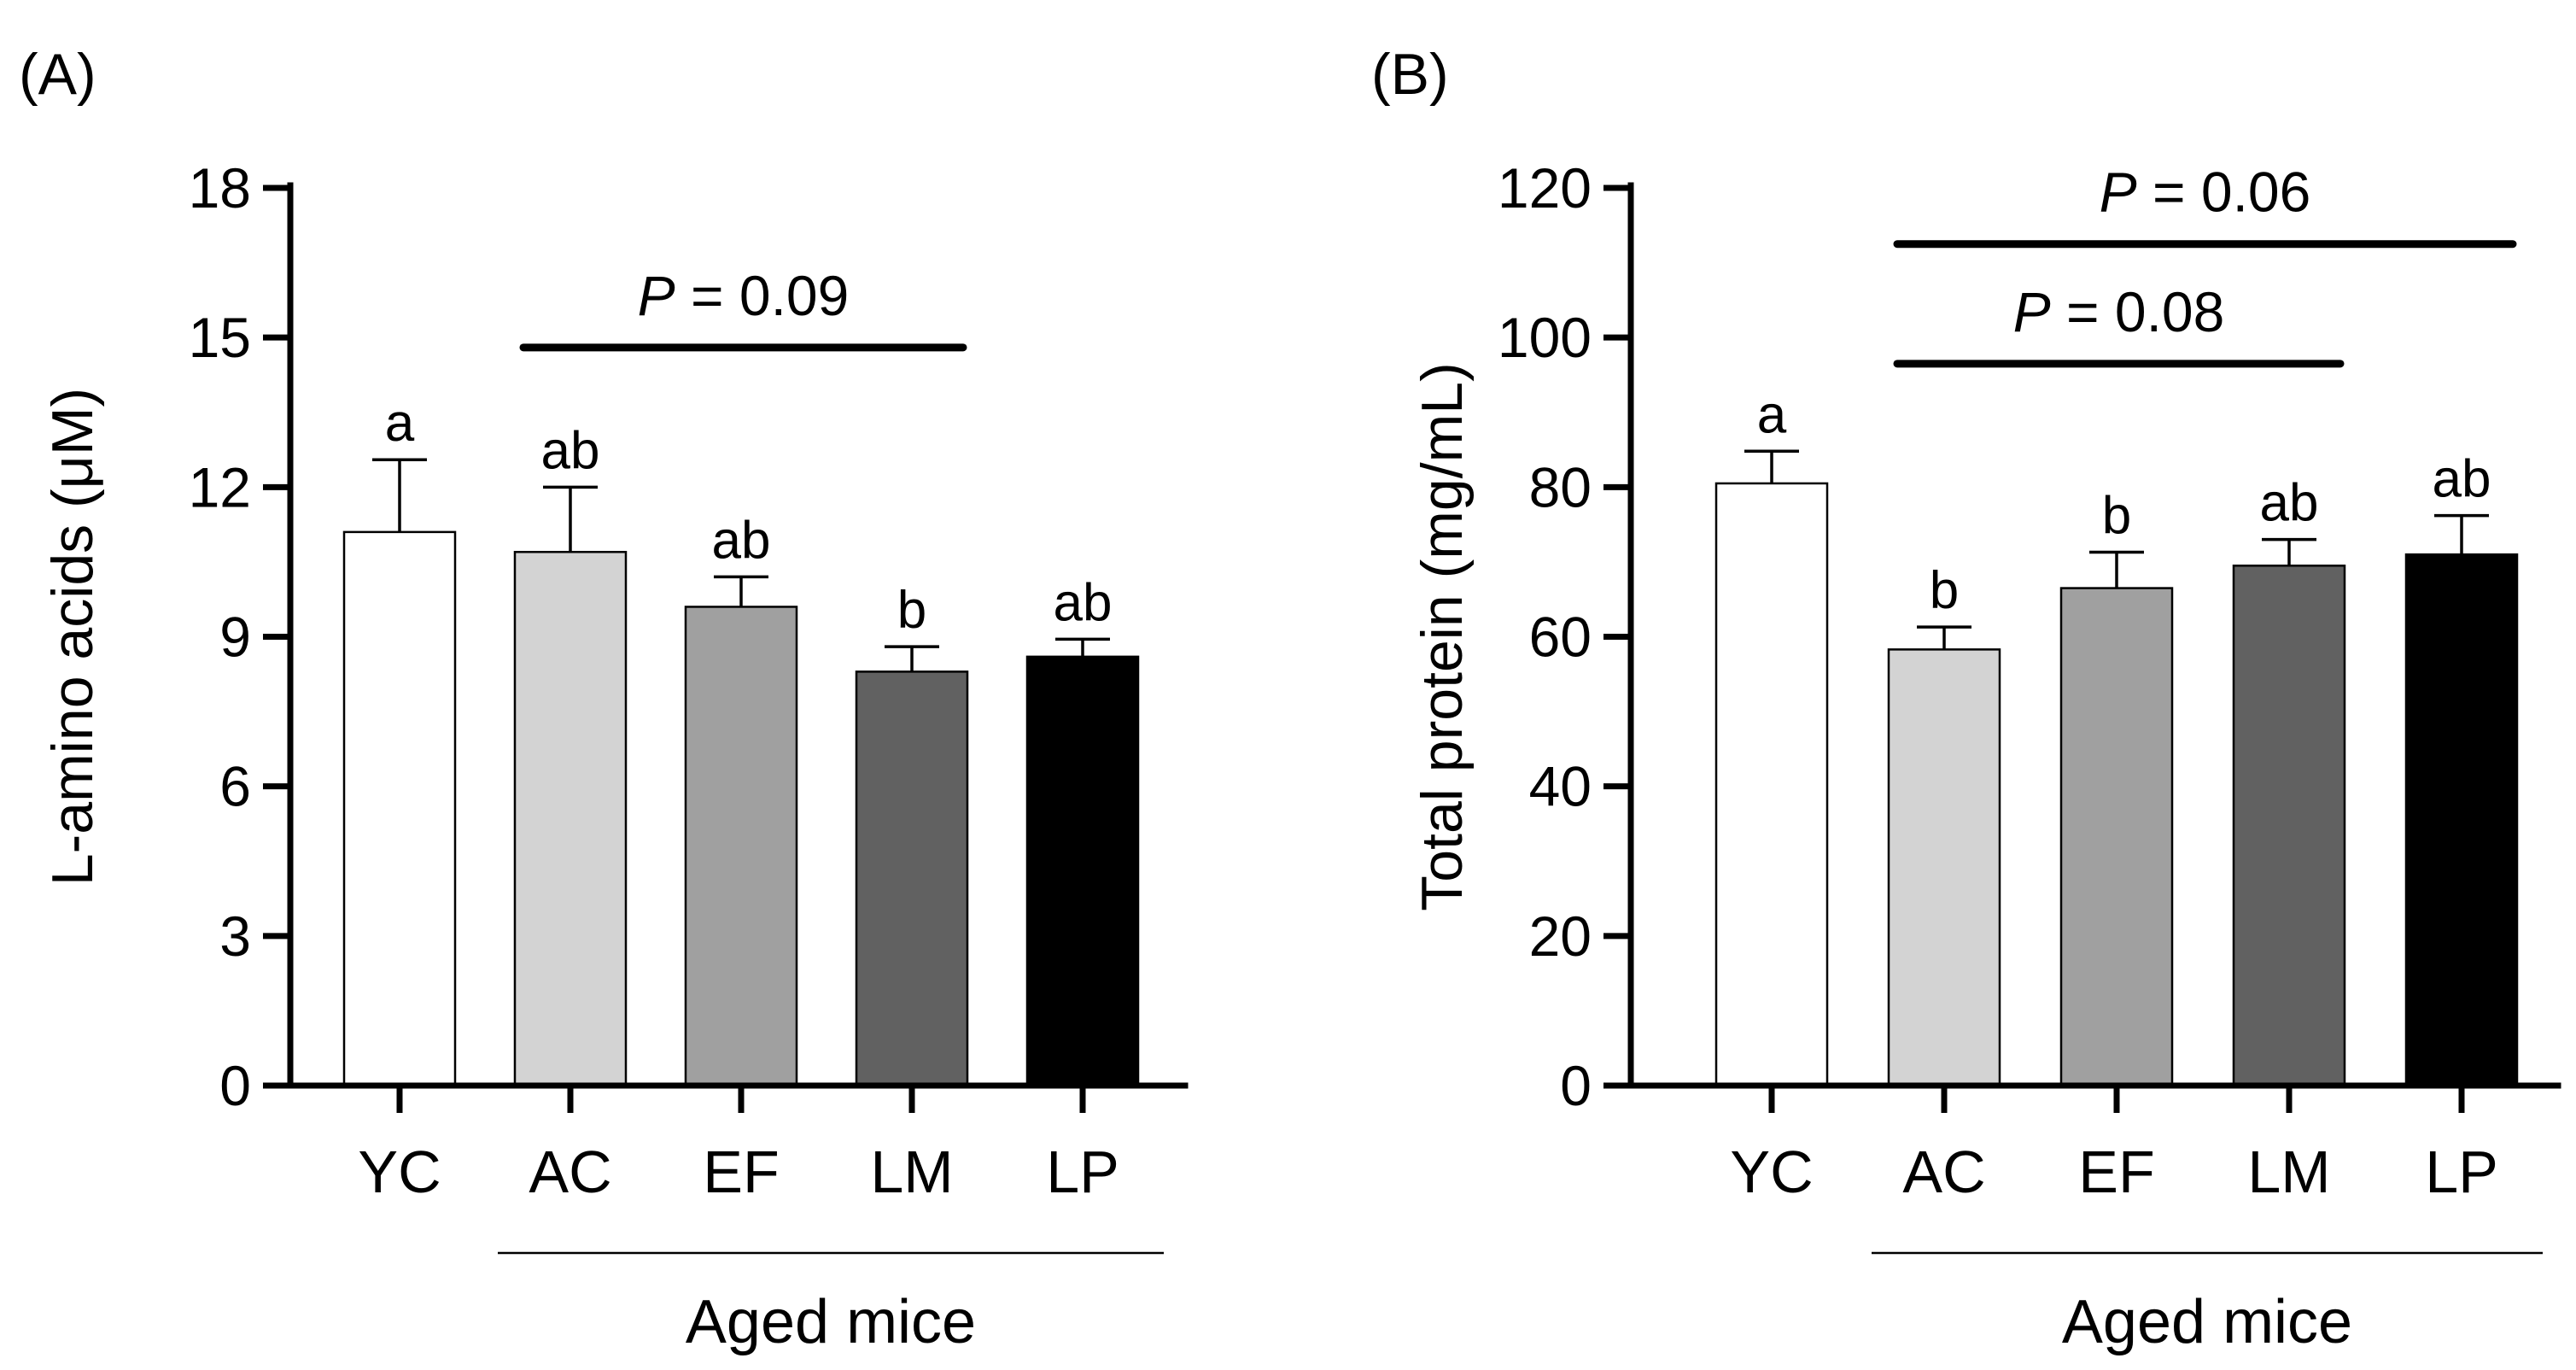 Image resolution: width=2576 pixels, height=1370 pixels. What do you see at coordinates (1442, 636) in the screenshot?
I see `y-axis-title: Total protein (mg/mL)` at bounding box center [1442, 636].